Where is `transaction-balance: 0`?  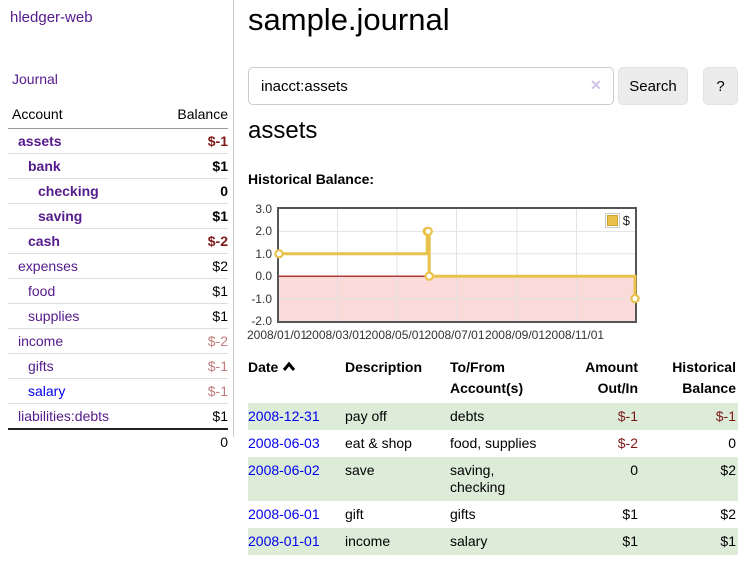 transaction-balance: 0 is located at coordinates (732, 443).